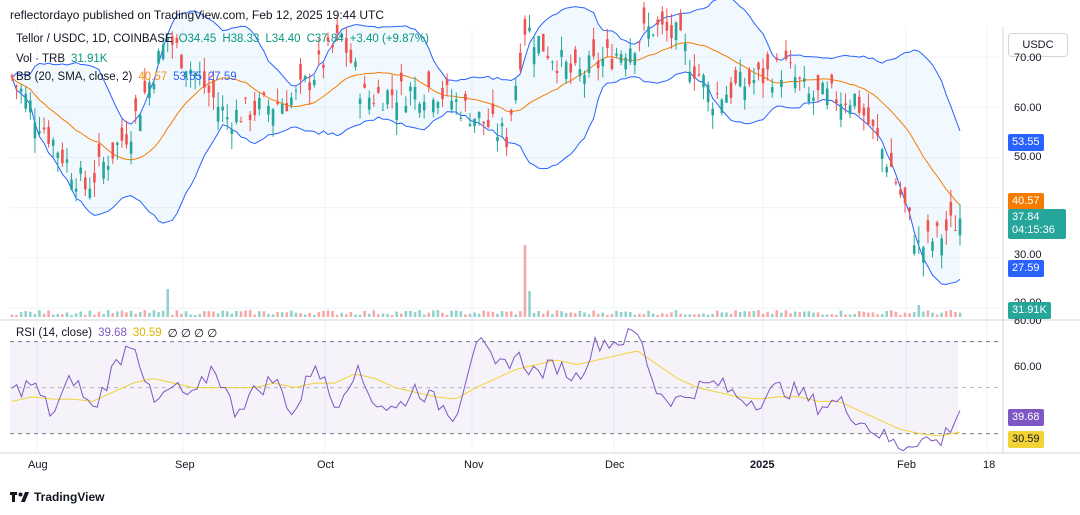  I want to click on volume-label: Vol · TRB, so click(40, 59).